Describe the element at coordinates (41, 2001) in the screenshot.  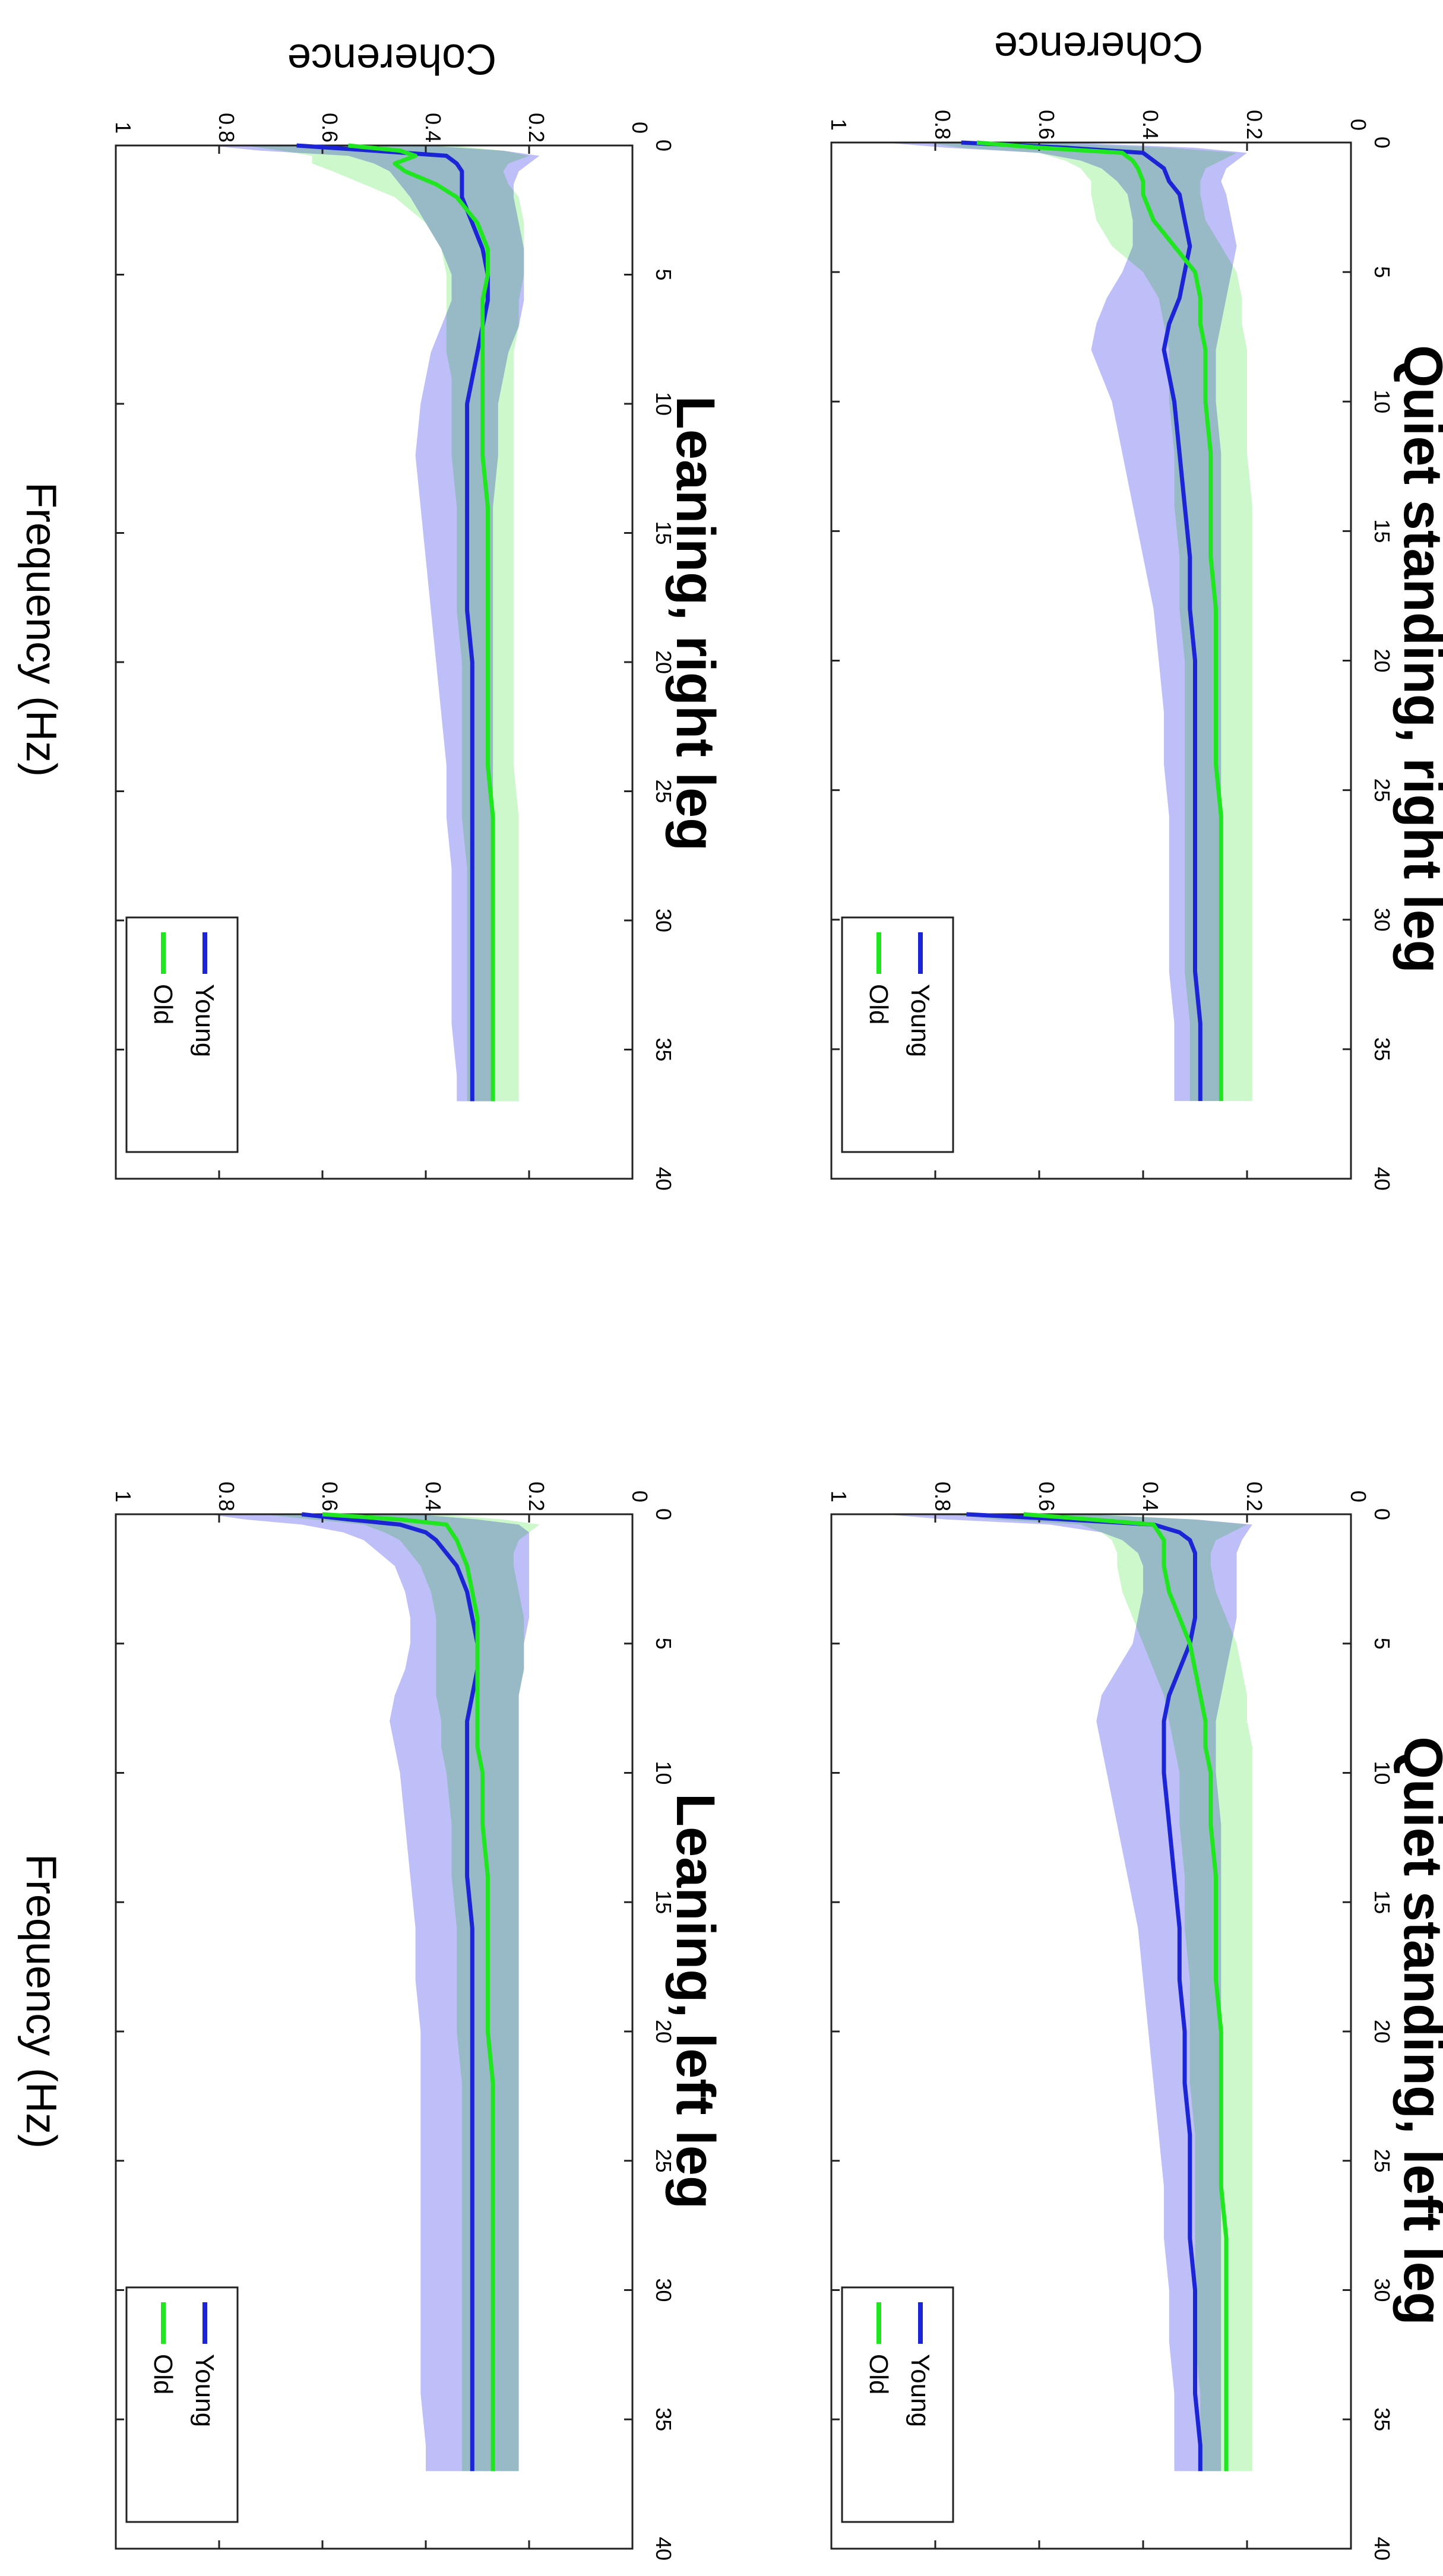
I see `x-axis-label-right: Frequency (Hz)` at that location.